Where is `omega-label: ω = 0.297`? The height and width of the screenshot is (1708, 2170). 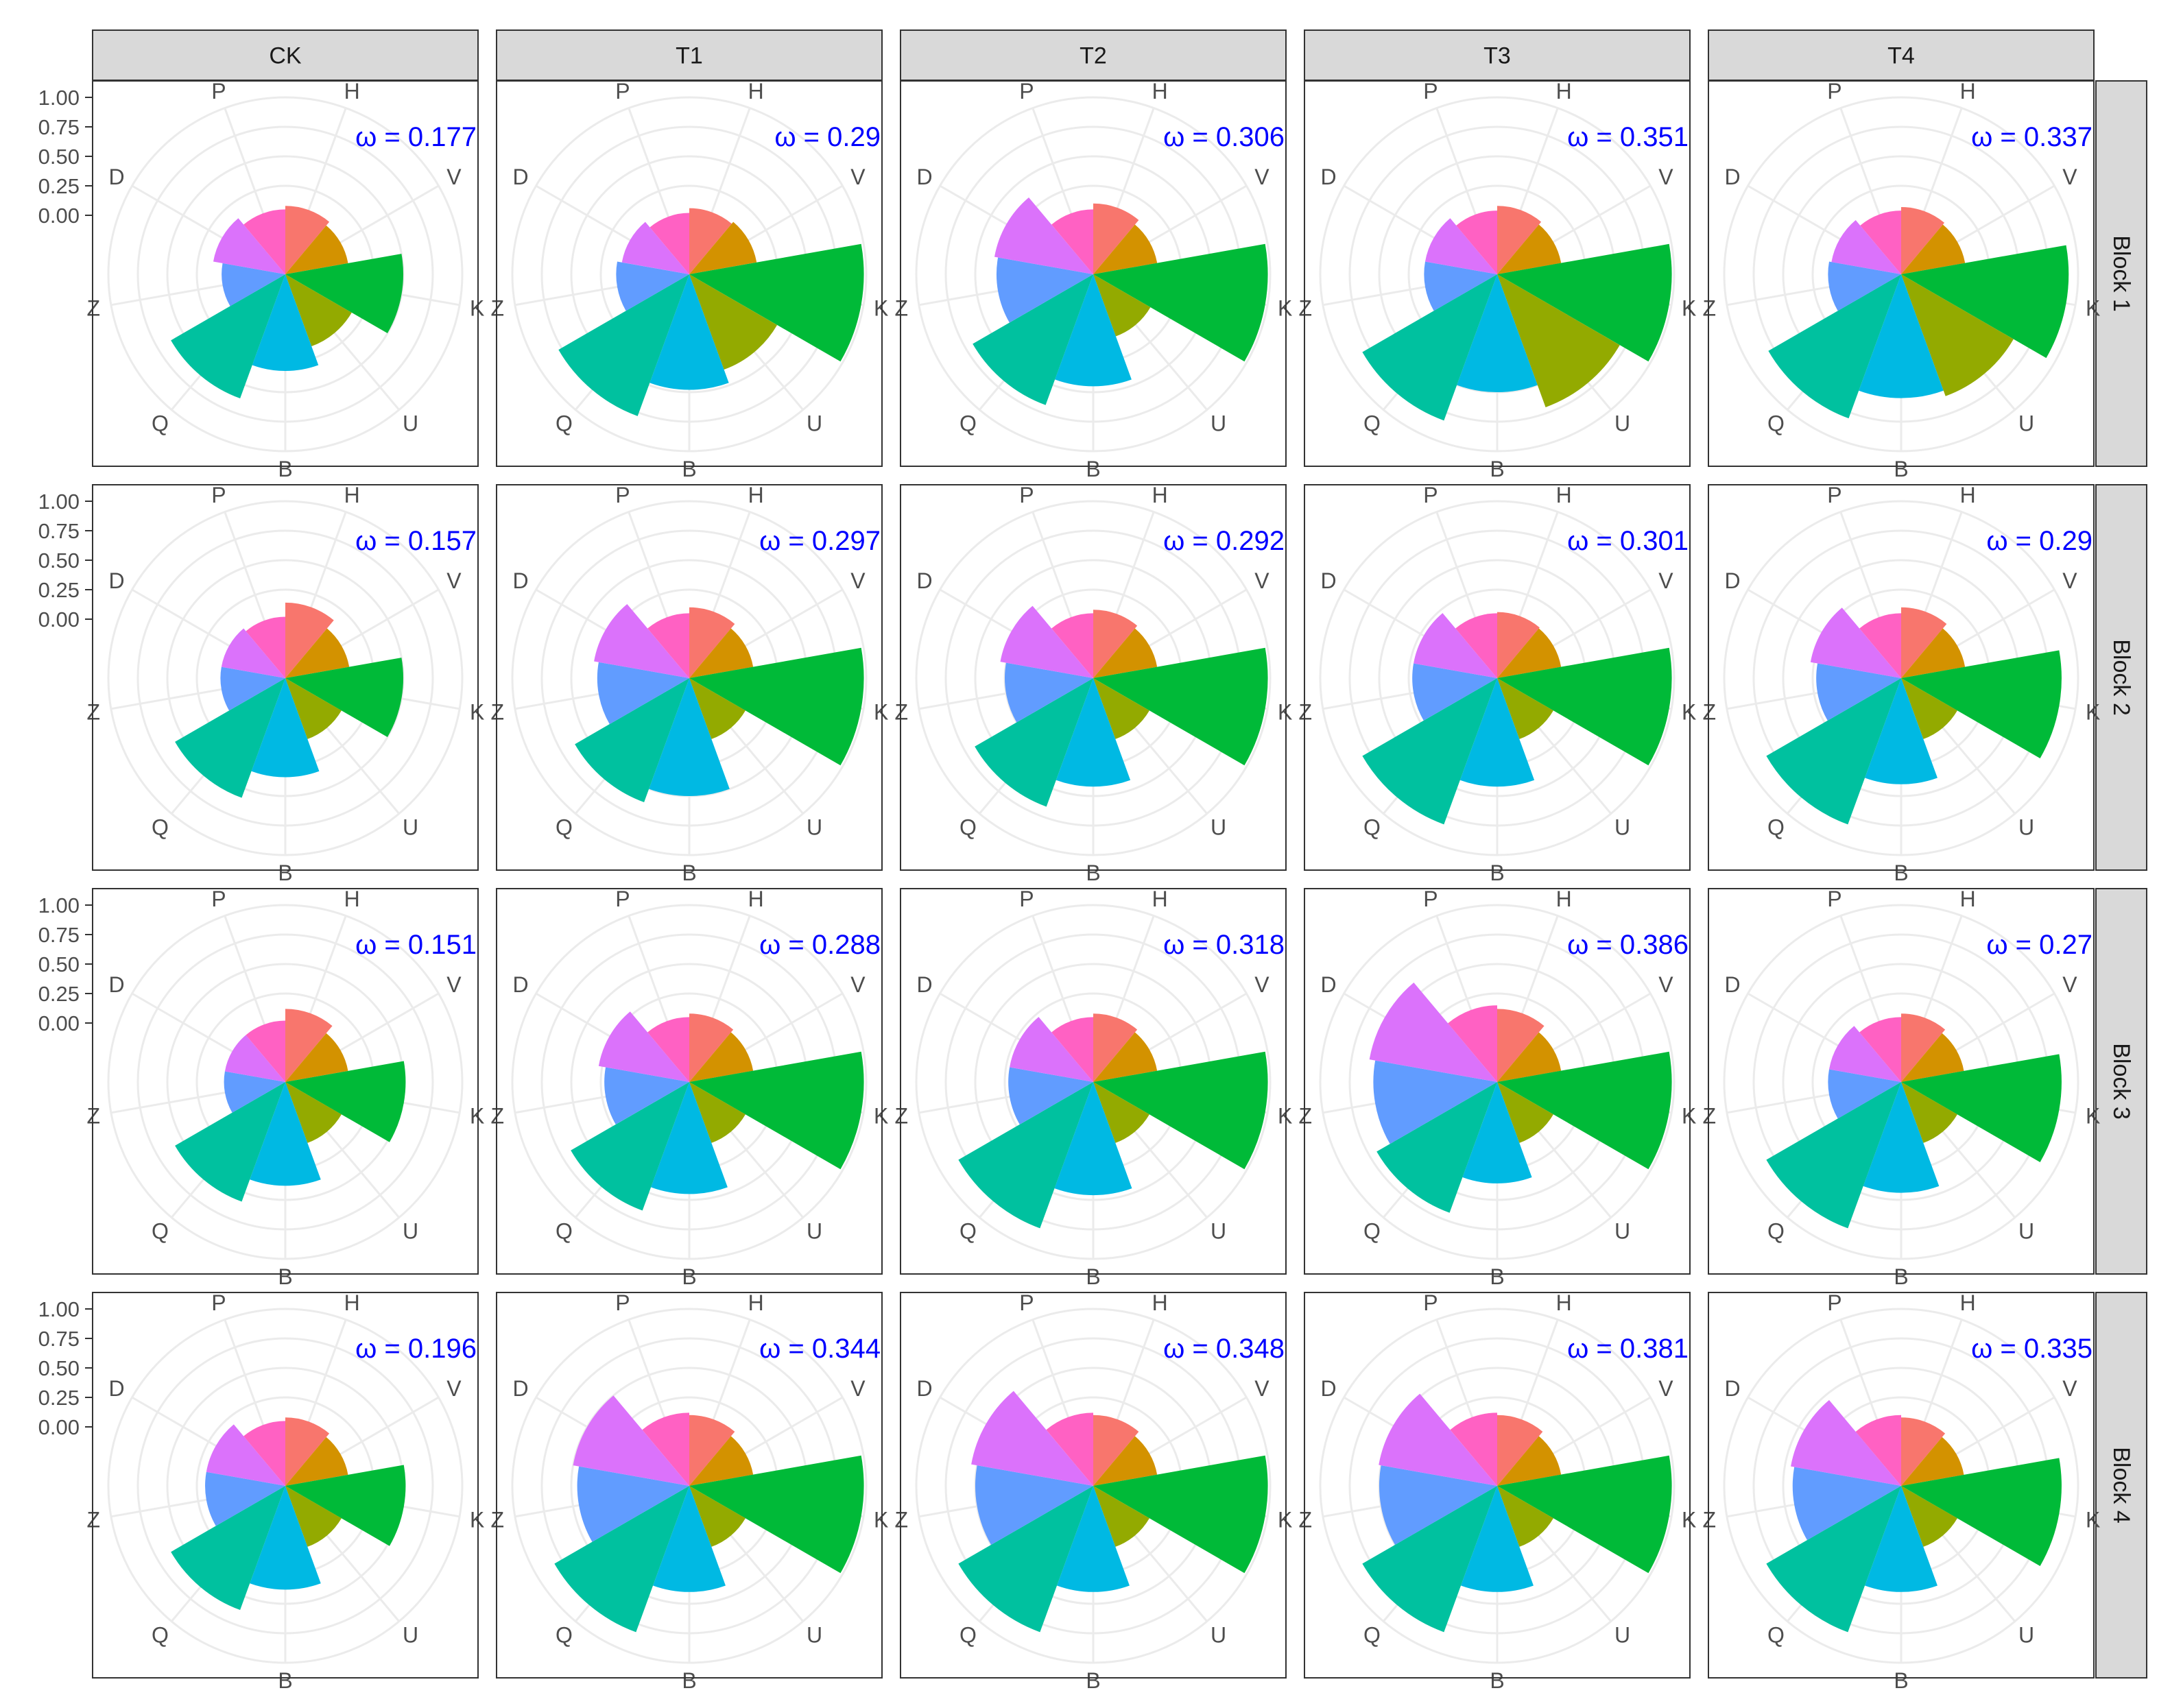
omega-label: ω = 0.297 is located at coordinates (820, 541).